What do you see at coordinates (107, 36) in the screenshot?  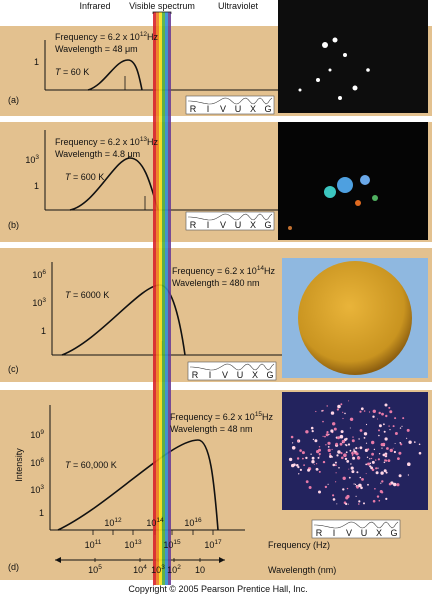 I see `frequency-text: Frequency = 6.2 x 1012Hz` at bounding box center [107, 36].